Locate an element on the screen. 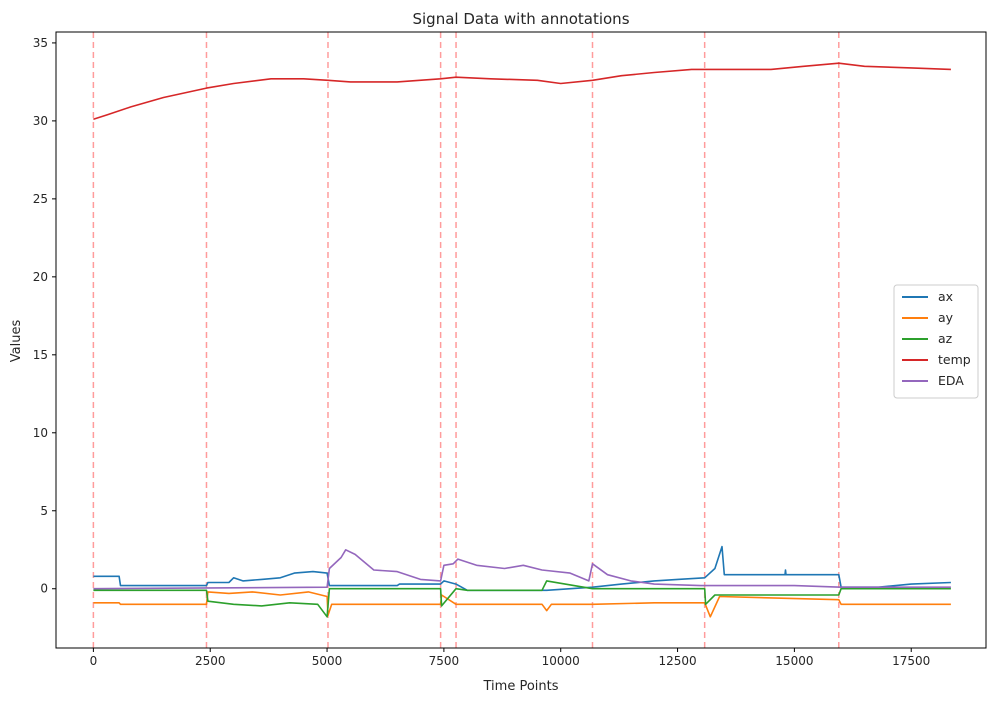 The image size is (996, 701). legend: ax ay az temp EDA is located at coordinates (936, 341).